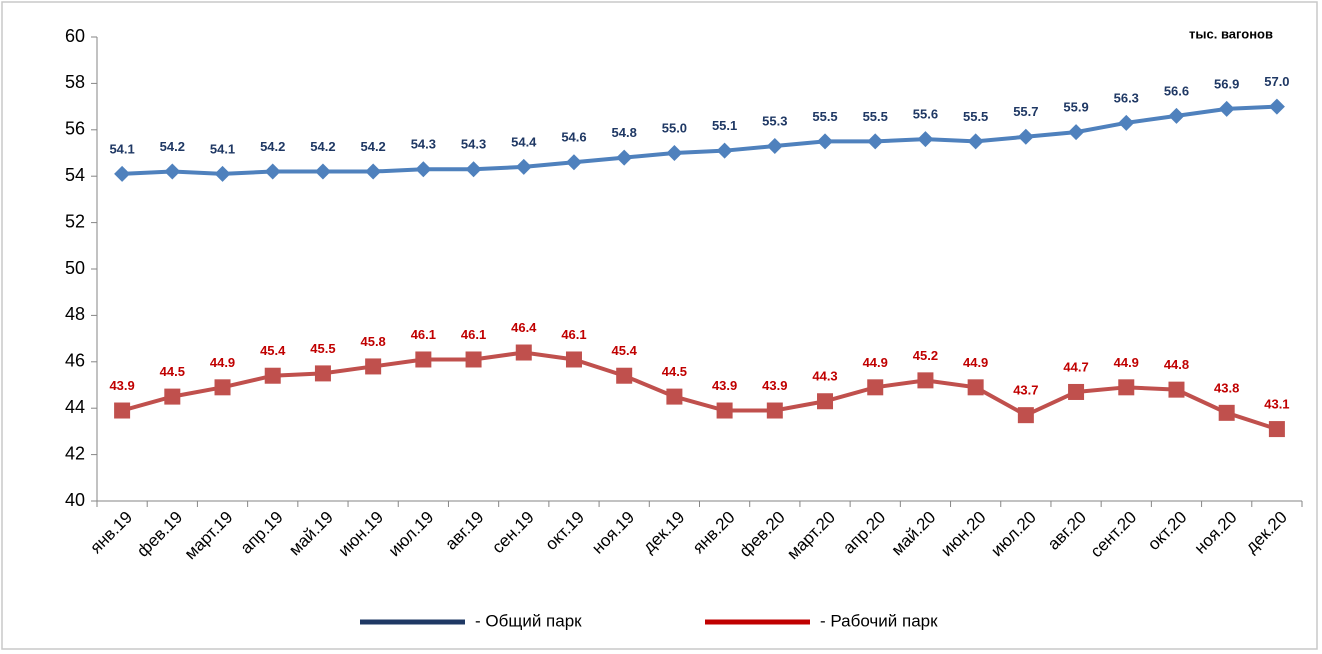 The height and width of the screenshot is (654, 1322). Describe the element at coordinates (1276, 81) in the screenshot. I see `data-label: 57.0` at that location.